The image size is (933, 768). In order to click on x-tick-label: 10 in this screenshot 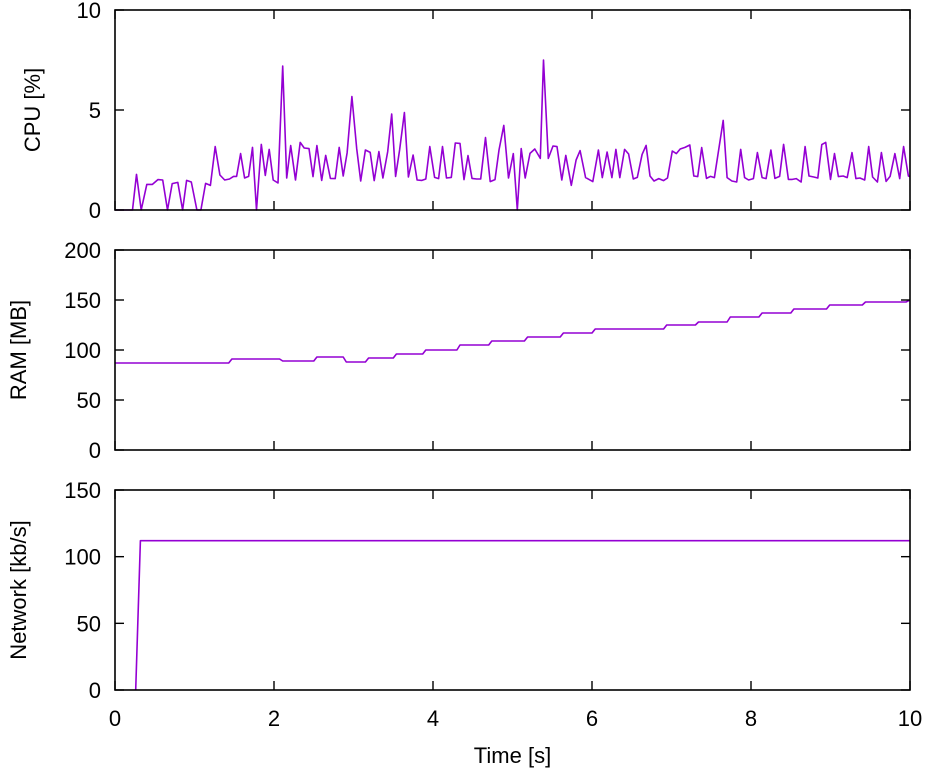, I will do `click(910, 718)`.